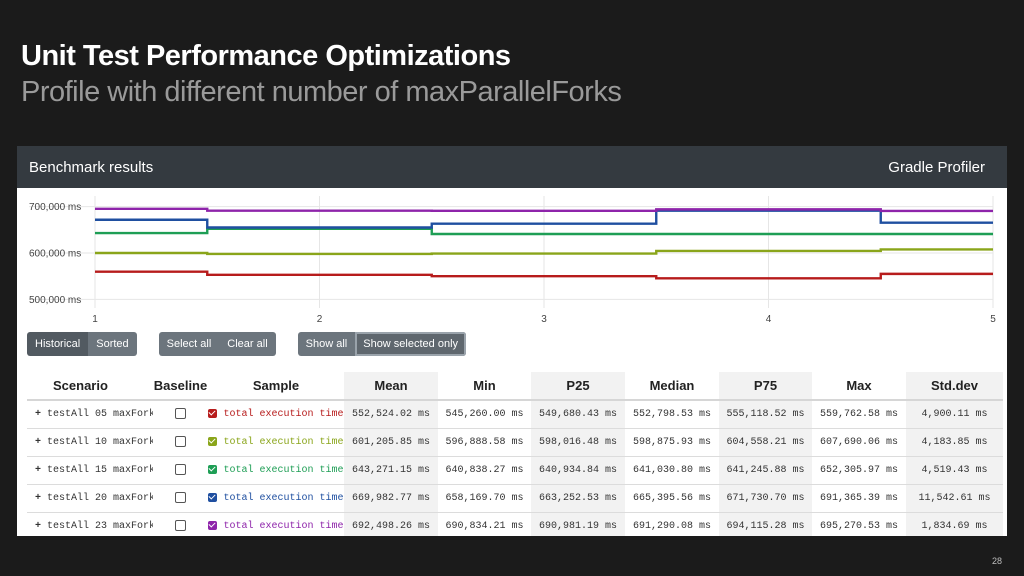  I want to click on filter-group: Show all Show selected only, so click(382, 344).